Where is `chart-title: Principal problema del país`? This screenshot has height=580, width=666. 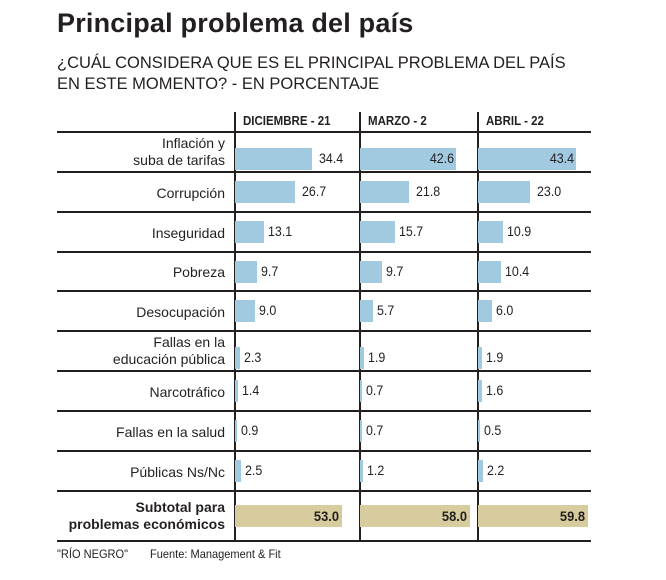 chart-title: Principal problema del país is located at coordinates (235, 23).